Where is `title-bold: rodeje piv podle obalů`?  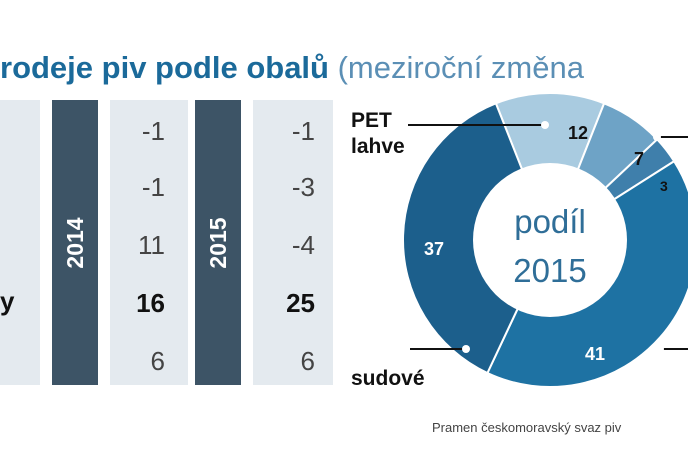 title-bold: rodeje piv podle obalů is located at coordinates (164, 67).